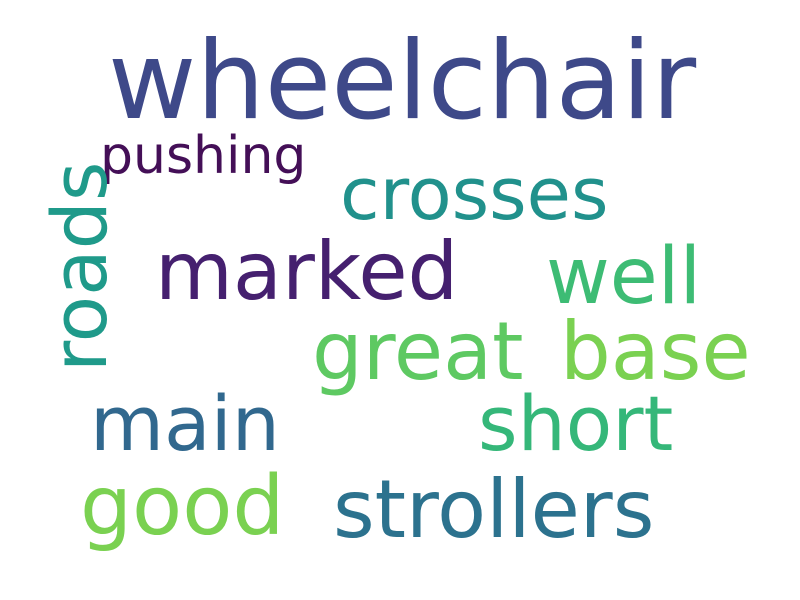 This screenshot has width=800, height=600. What do you see at coordinates (624, 277) in the screenshot?
I see `word-well: well` at bounding box center [624, 277].